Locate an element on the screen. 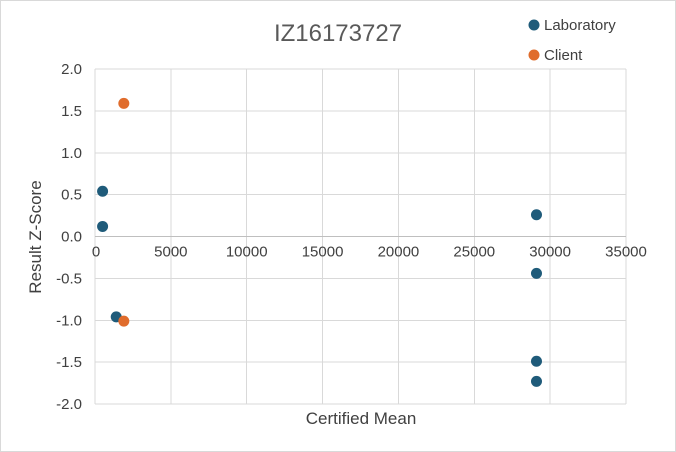  y-tick-label: -1.0 is located at coordinates (69, 320).